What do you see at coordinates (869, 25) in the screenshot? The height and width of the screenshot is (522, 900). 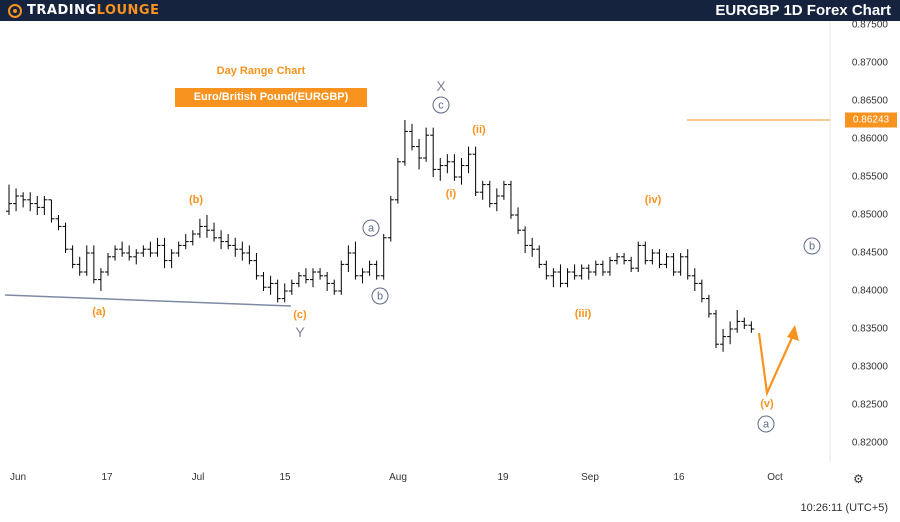 I see `y-tick-label: 0.87500` at bounding box center [869, 25].